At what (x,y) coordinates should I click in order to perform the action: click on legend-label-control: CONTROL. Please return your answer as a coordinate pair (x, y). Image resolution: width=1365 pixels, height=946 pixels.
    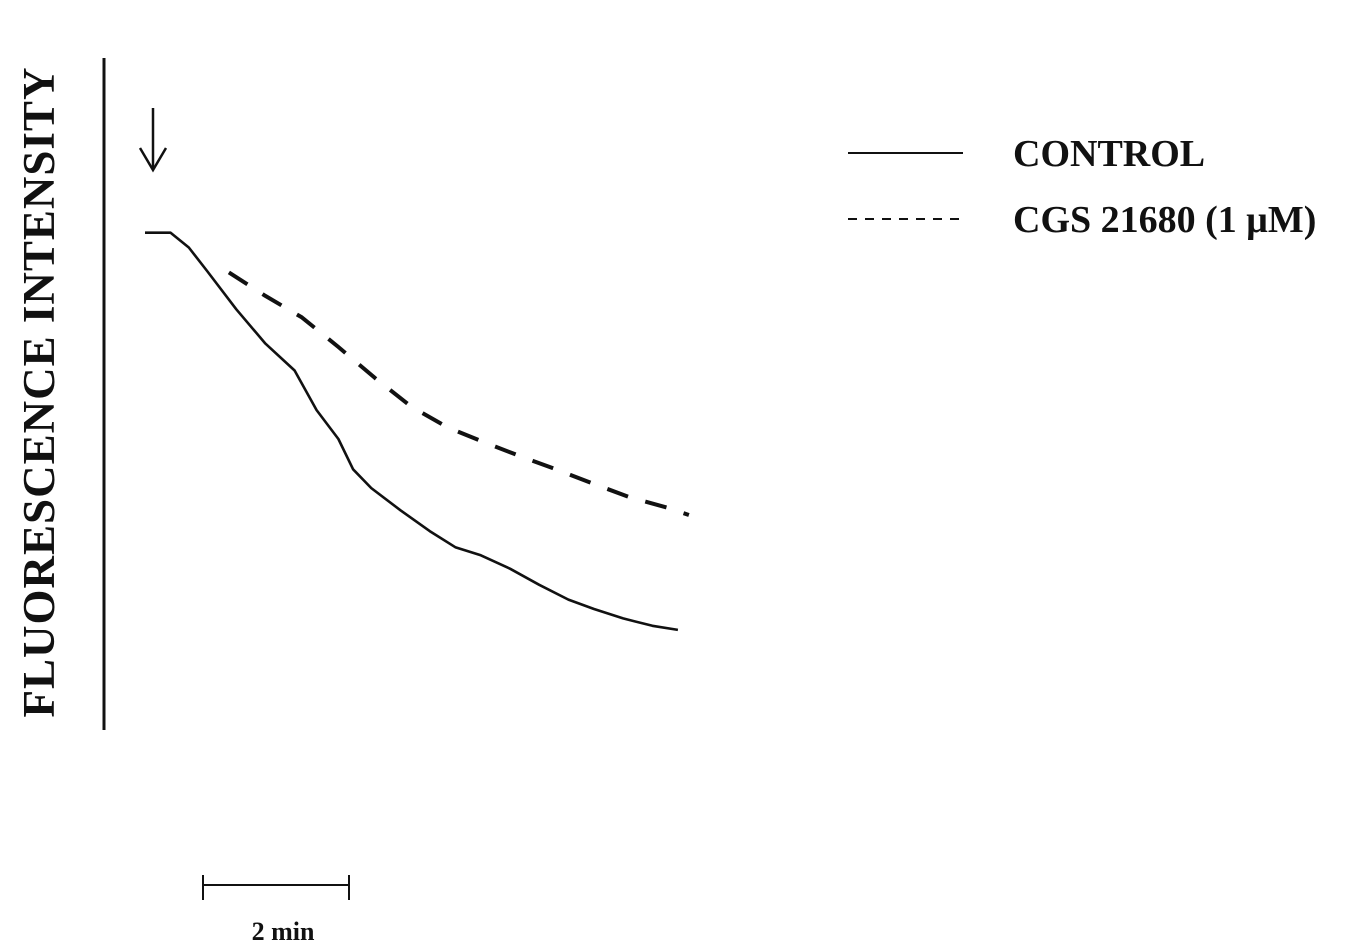
    Looking at the image, I should click on (1109, 154).